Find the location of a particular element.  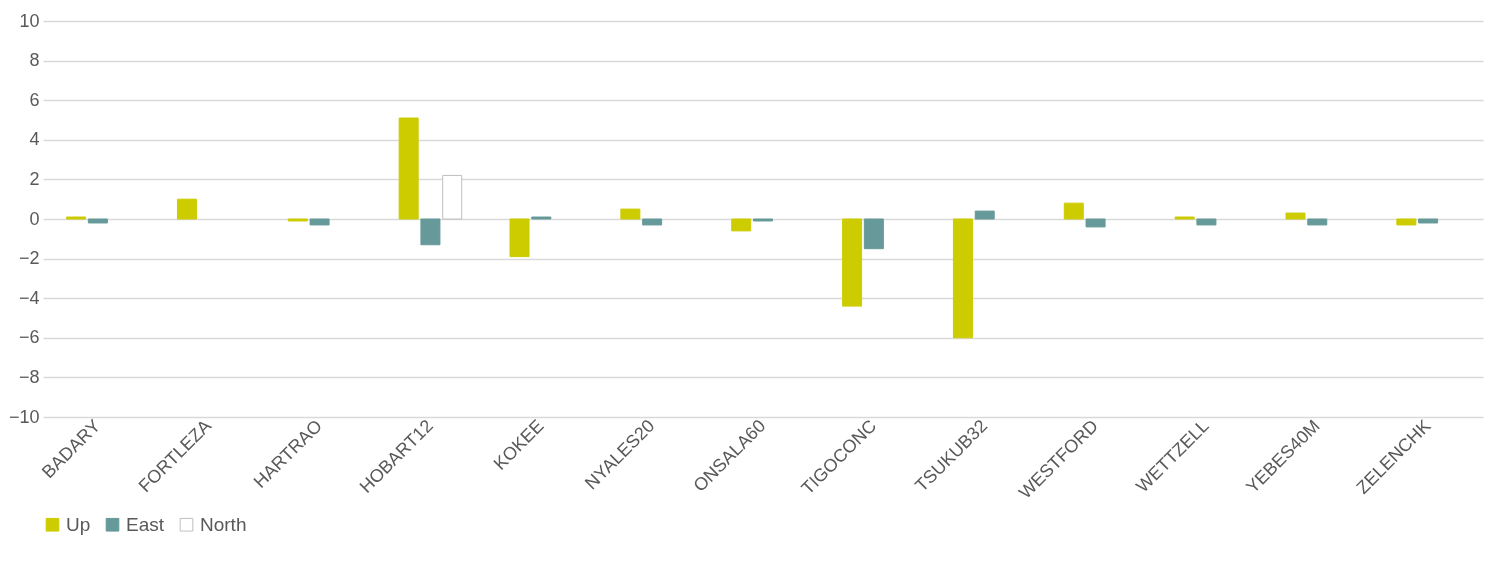

legend-label: North is located at coordinates (223, 524).